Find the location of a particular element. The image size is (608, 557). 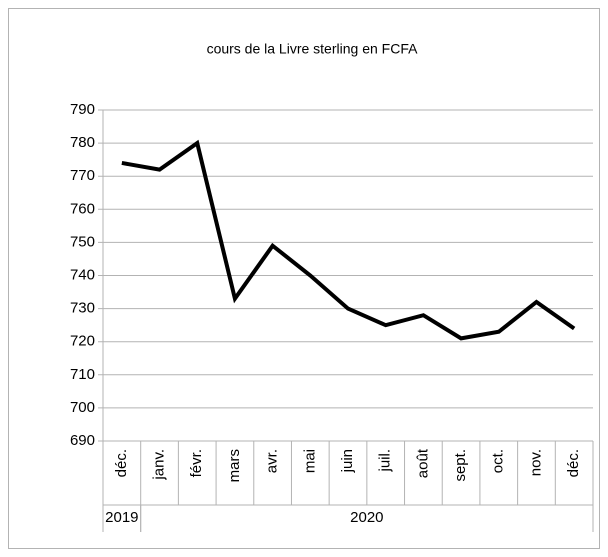

x-tick-label: août is located at coordinates (422, 463).